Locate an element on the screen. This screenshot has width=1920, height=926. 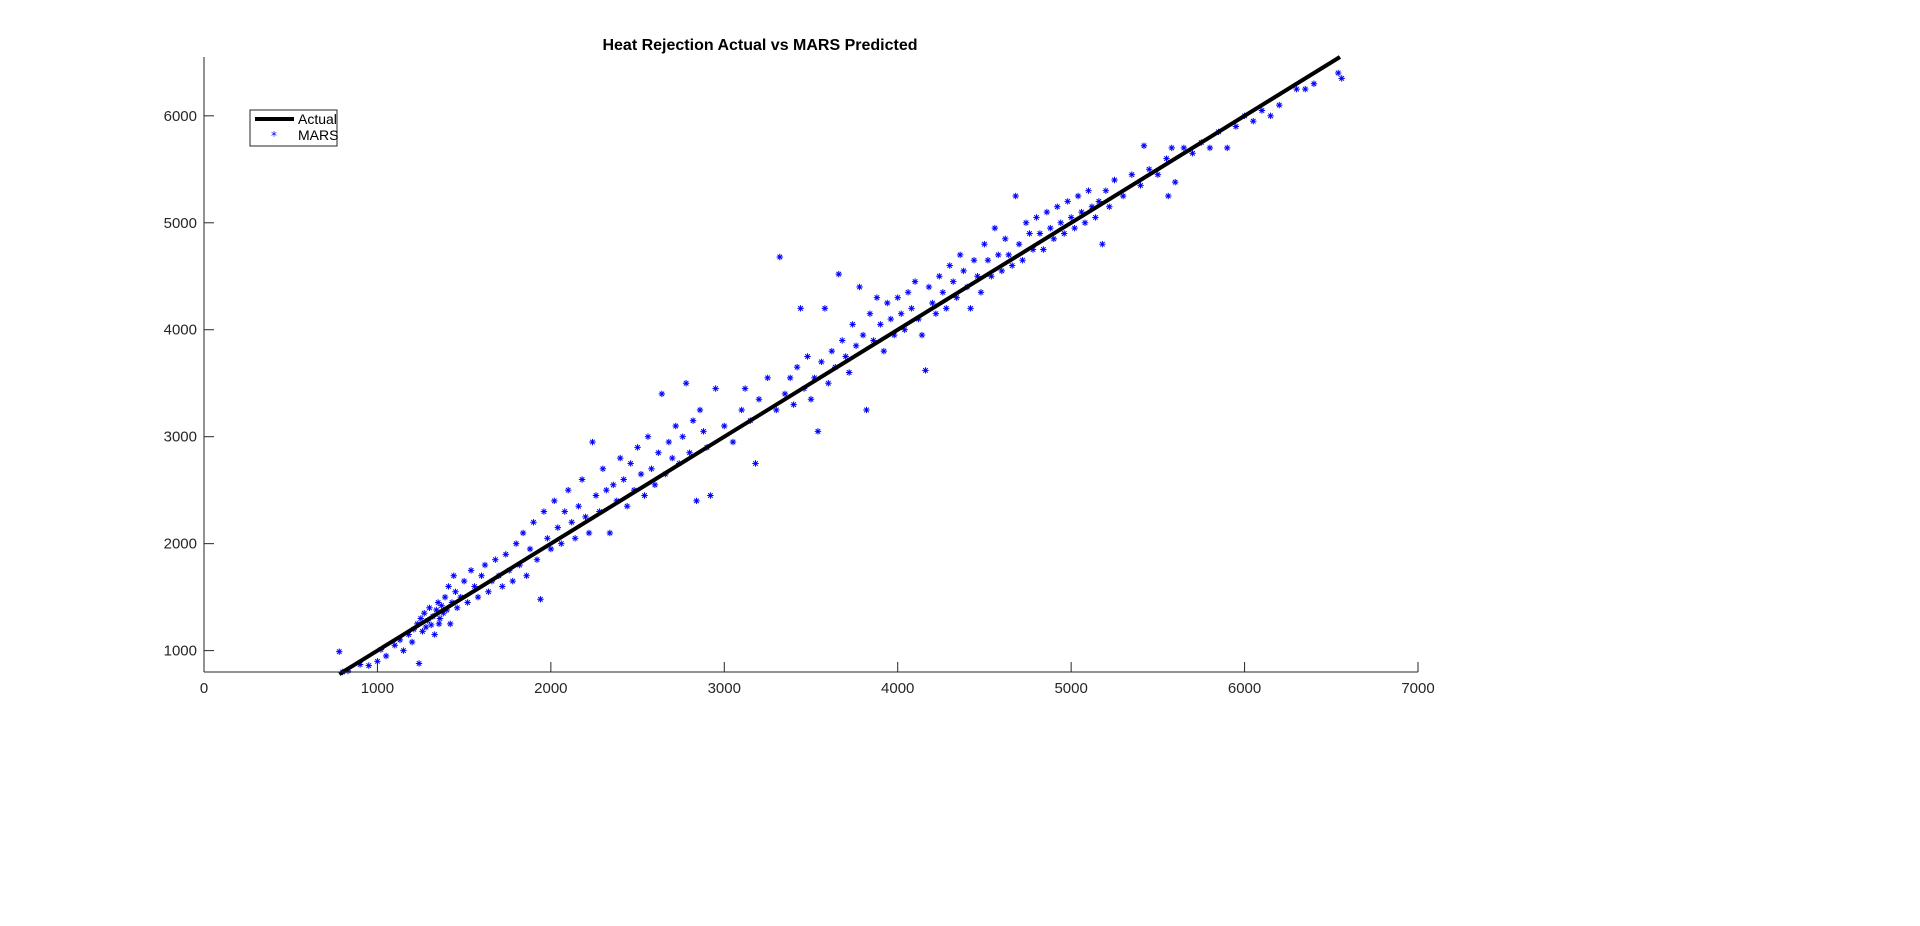
y-tick-label: 1000 is located at coordinates (180, 651).